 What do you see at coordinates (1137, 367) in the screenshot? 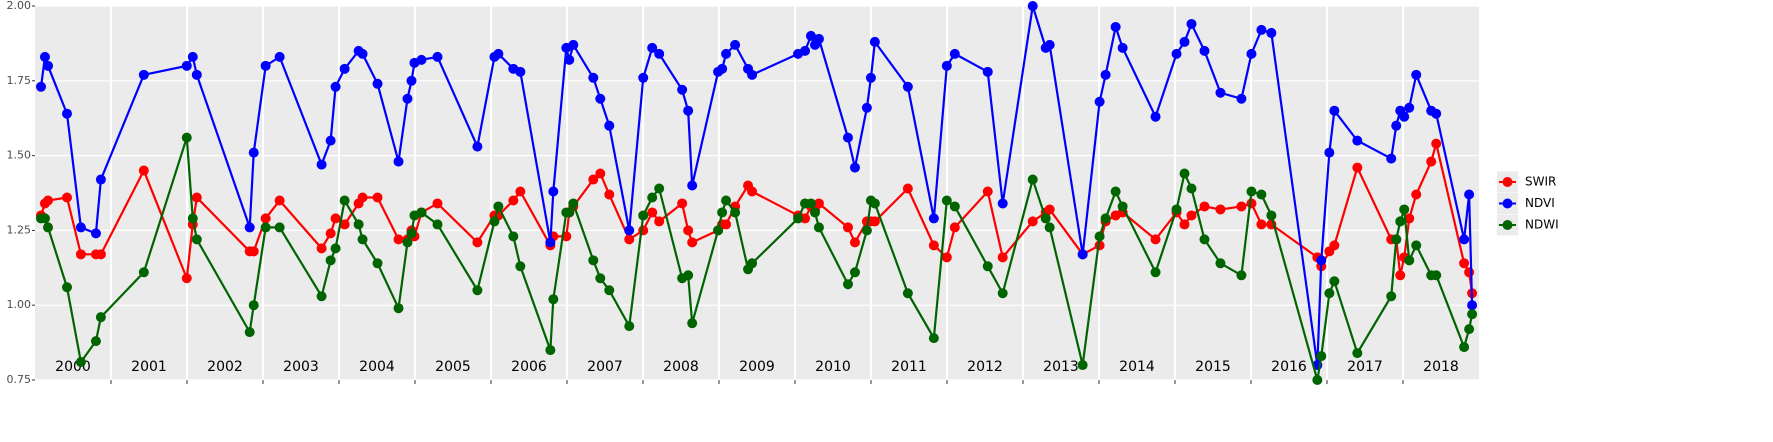
I see `x-tick-label: 2014` at bounding box center [1137, 367].